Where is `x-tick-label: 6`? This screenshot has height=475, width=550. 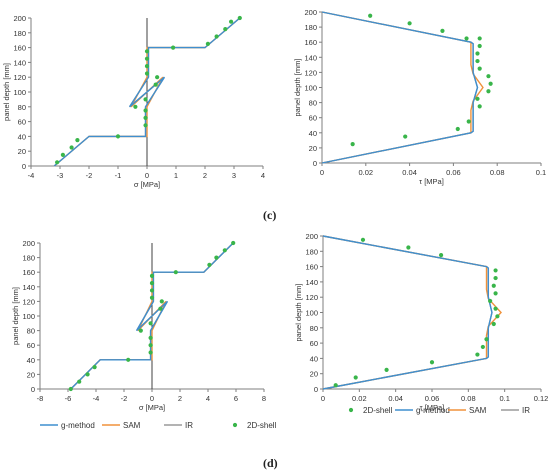 x-tick-label: 6 is located at coordinates (236, 398).